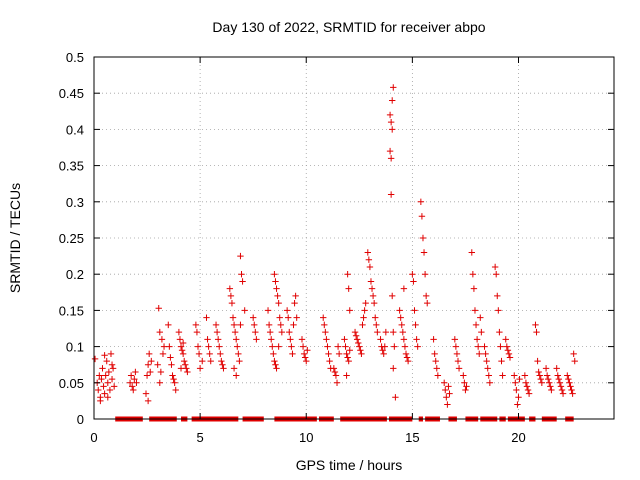  I want to click on y-tick-labels: 0 0.05 0.1 0.15 0.2 0.25 0.3 0.35 0.4 0.45 0.5, so click(71, 238).